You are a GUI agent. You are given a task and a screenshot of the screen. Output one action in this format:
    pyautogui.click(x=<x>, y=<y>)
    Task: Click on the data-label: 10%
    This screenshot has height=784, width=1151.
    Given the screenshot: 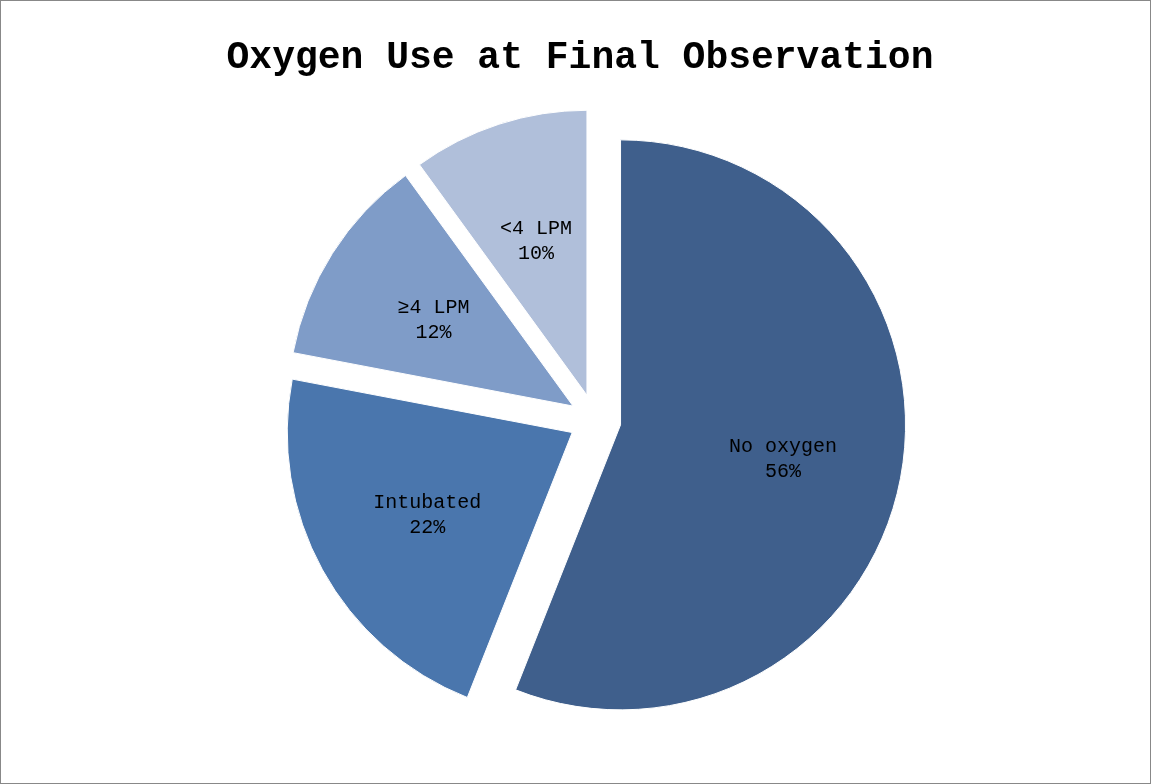 What is the action you would take?
    pyautogui.click(x=536, y=254)
    